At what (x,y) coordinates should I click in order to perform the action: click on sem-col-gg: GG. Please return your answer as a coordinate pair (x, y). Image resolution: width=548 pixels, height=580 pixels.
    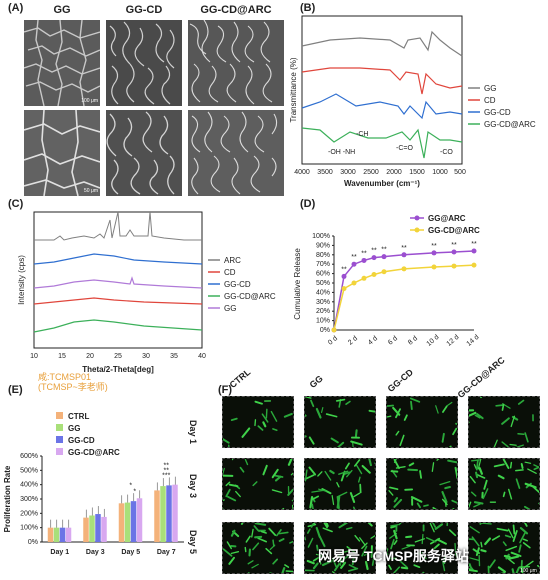
    Looking at the image, I should click on (62, 10).